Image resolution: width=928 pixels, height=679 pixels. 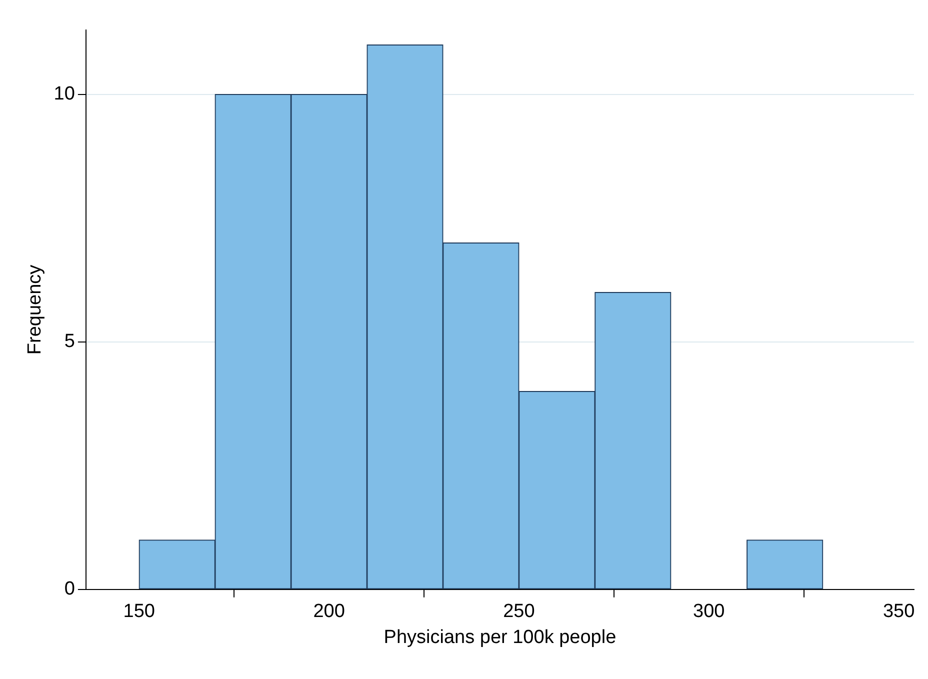 I want to click on y-axis-title: Frequency, so click(x=35, y=309).